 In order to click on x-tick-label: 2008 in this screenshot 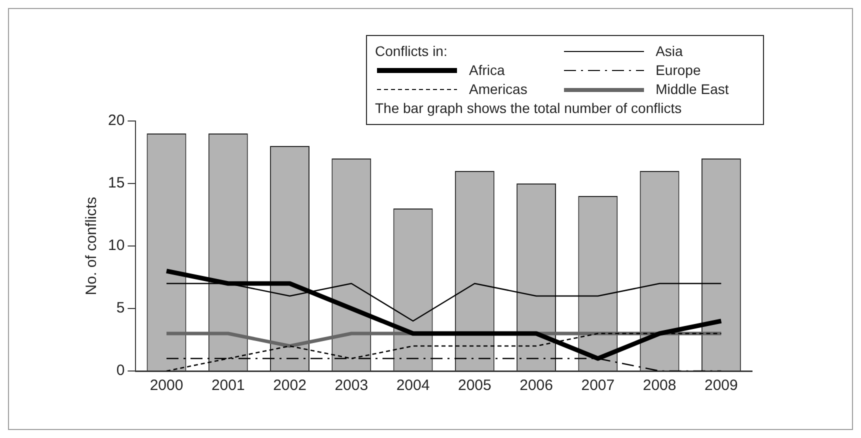, I will do `click(659, 385)`.